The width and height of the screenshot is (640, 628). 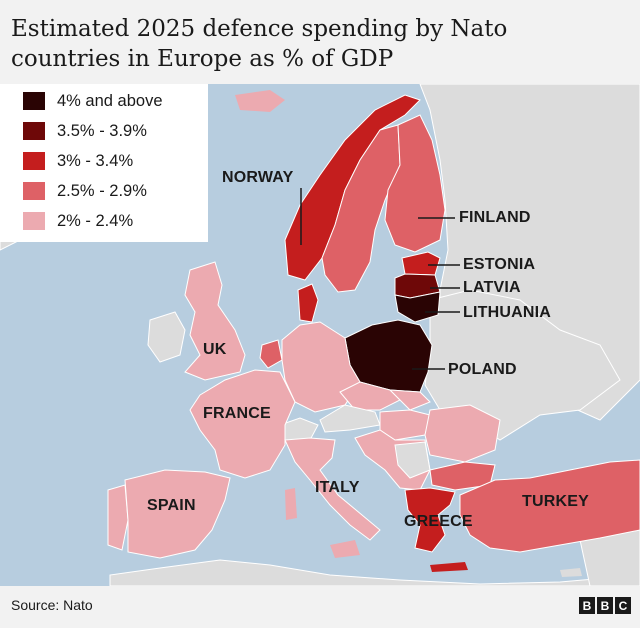 What do you see at coordinates (462, 433) in the screenshot?
I see `land-romania` at bounding box center [462, 433].